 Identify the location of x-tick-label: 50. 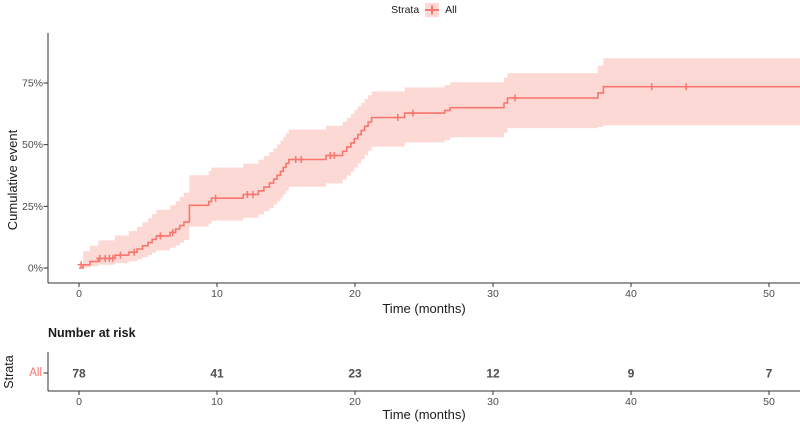
(769, 294).